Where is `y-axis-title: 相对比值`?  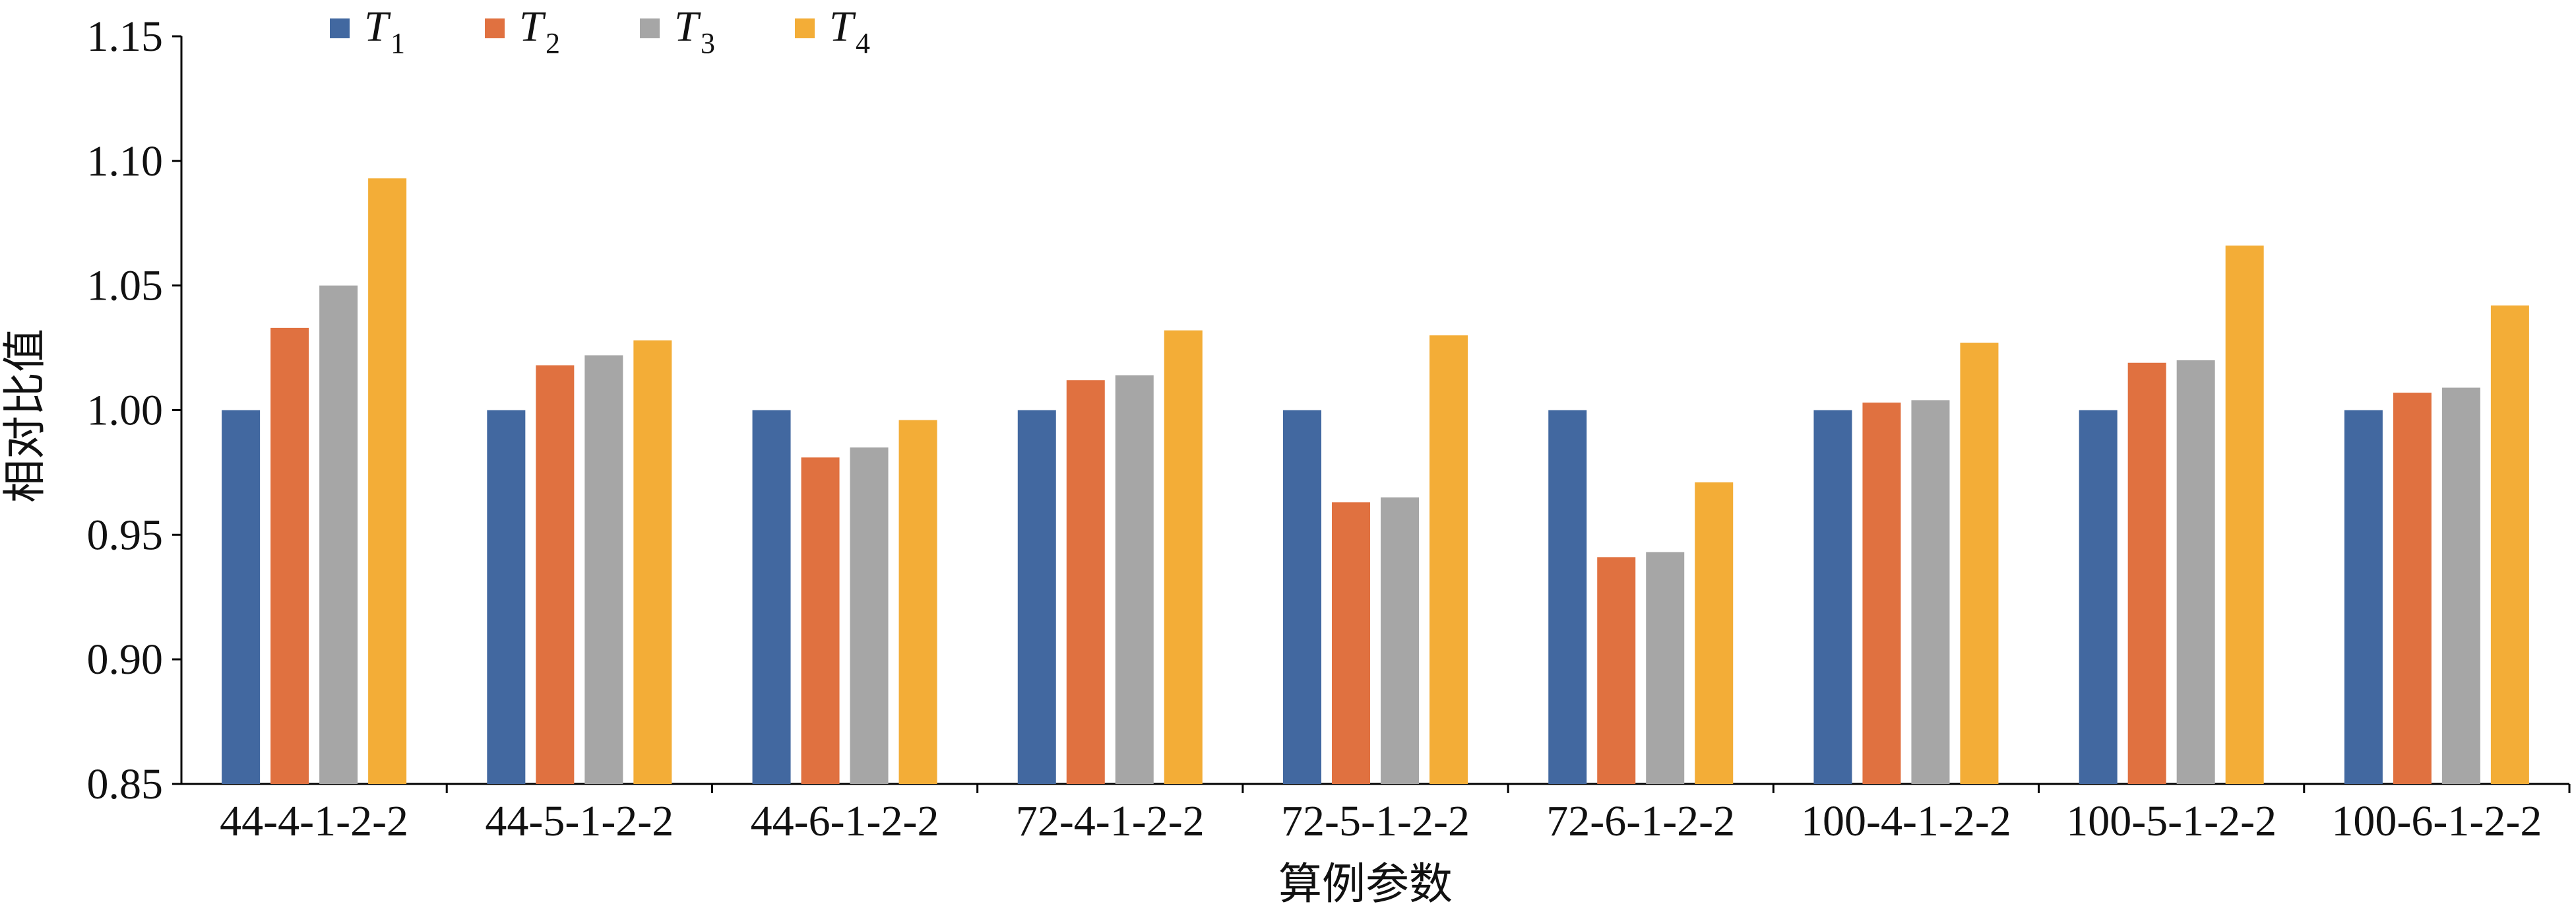
y-axis-title: 相对比值 is located at coordinates (25, 416).